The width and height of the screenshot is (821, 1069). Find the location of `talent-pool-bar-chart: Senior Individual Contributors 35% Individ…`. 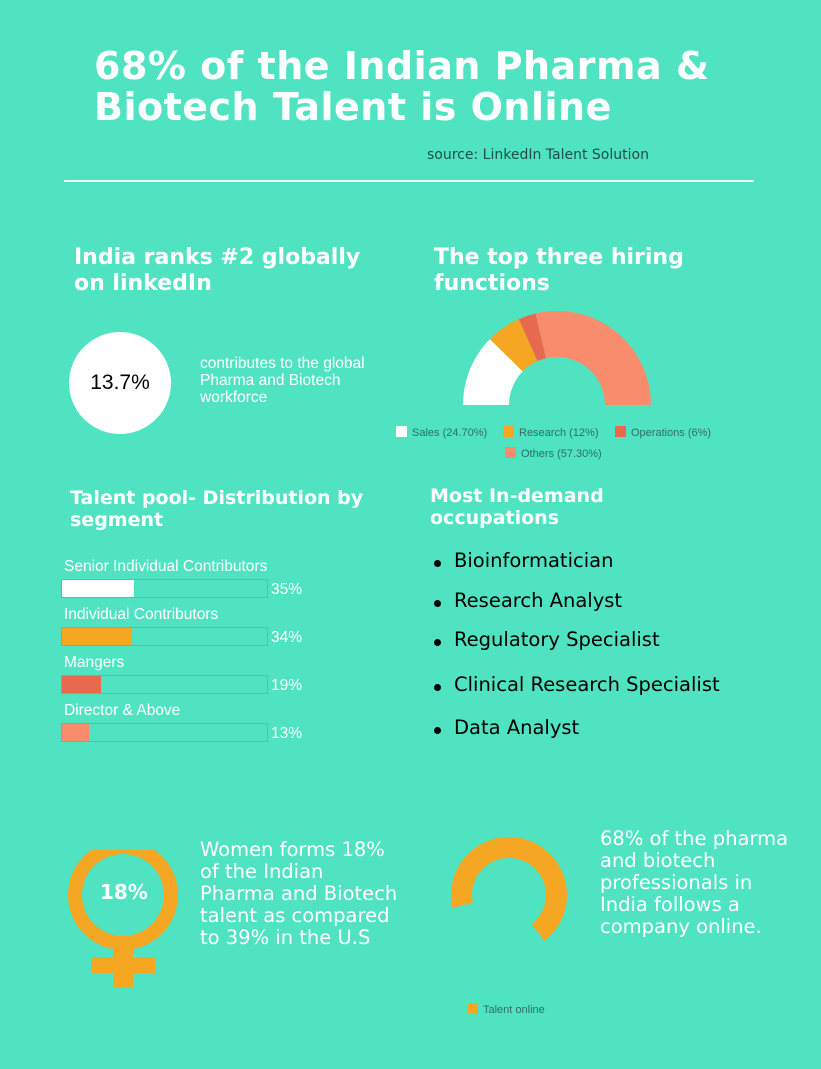

talent-pool-bar-chart: Senior Individual Contributors 35% Individ… is located at coordinates (201, 658).